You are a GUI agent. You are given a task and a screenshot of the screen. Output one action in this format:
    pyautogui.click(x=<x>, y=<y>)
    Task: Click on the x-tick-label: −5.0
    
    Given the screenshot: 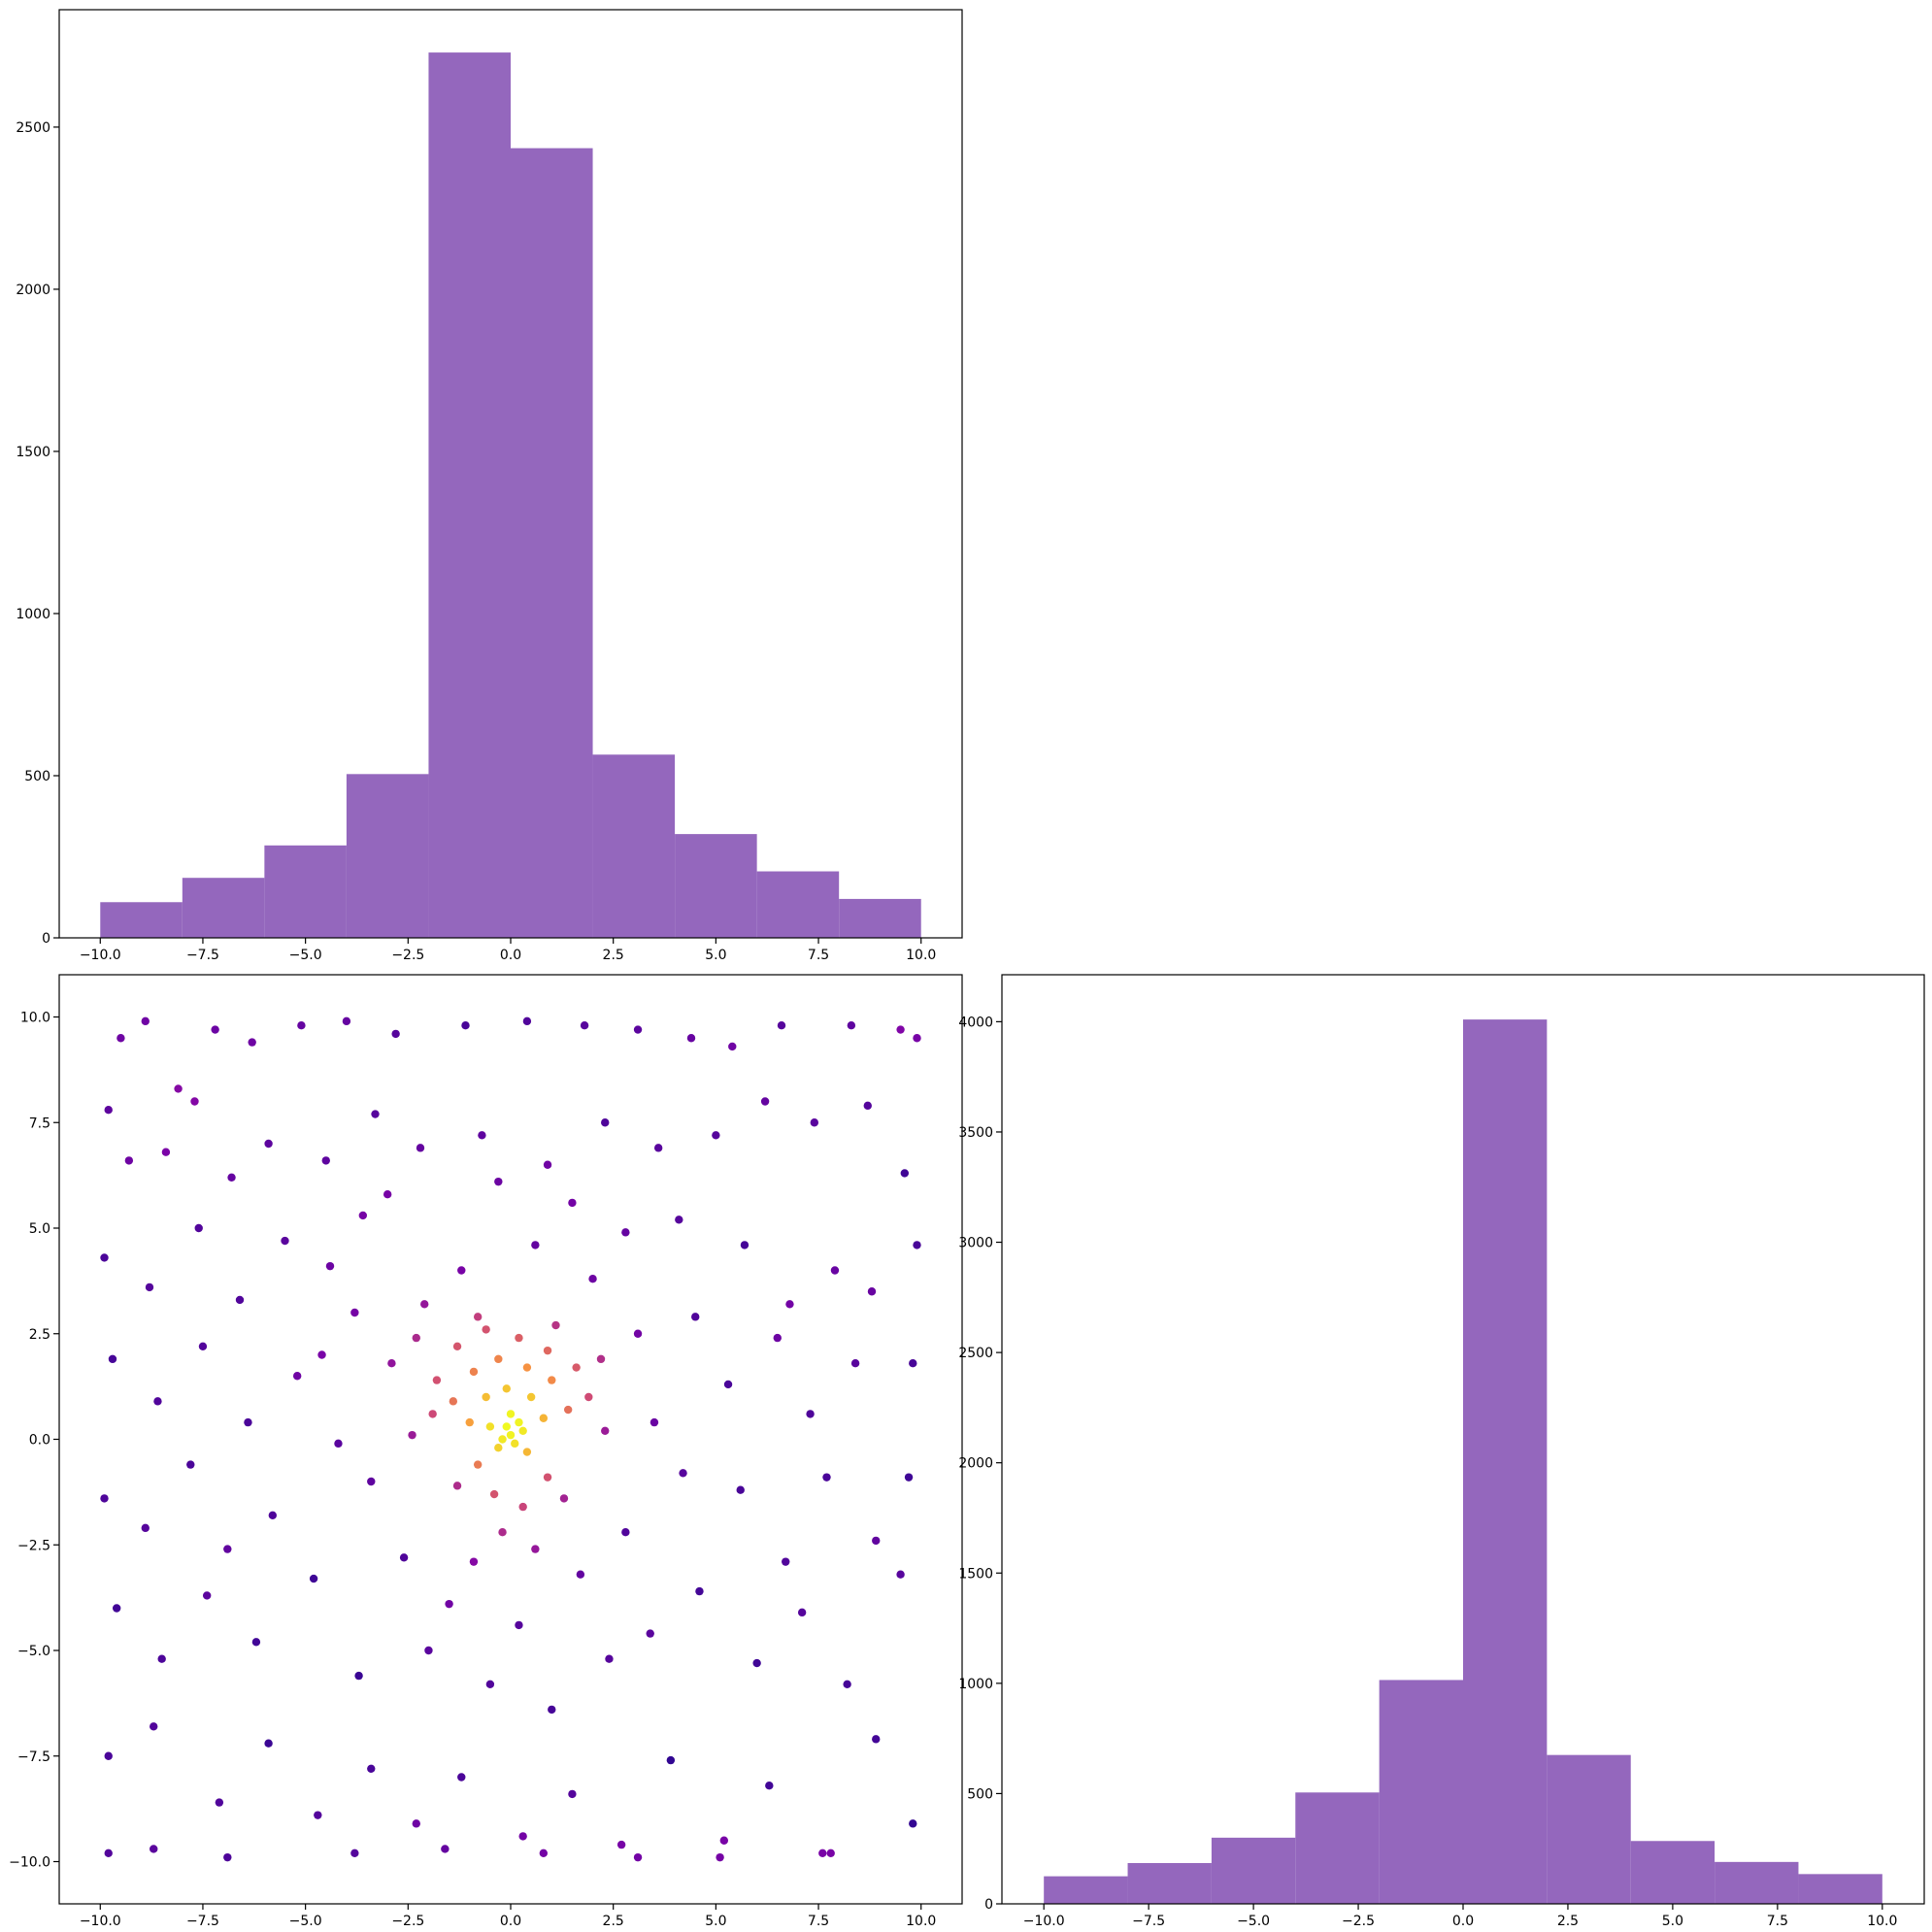 What is the action you would take?
    pyautogui.click(x=1254, y=1921)
    